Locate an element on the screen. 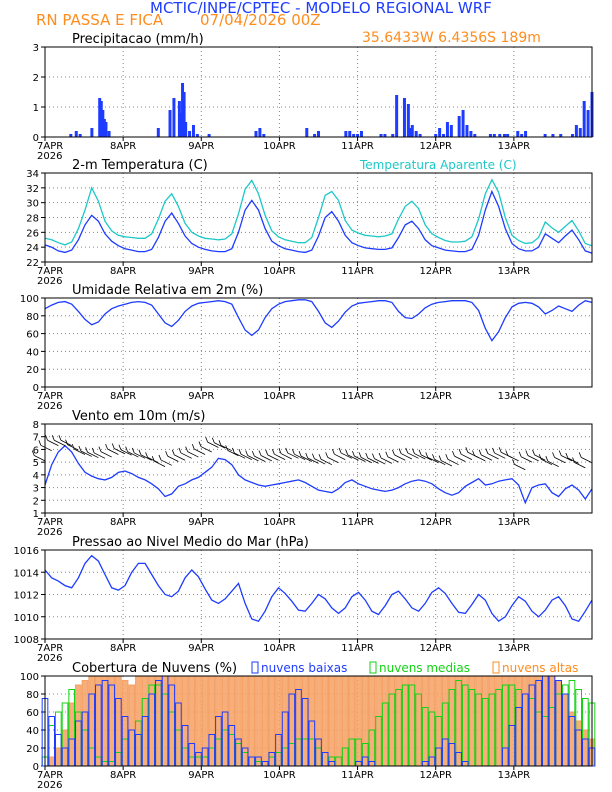  legend-apparent-temp: Temperatura Aparente (C) is located at coordinates (438, 165).